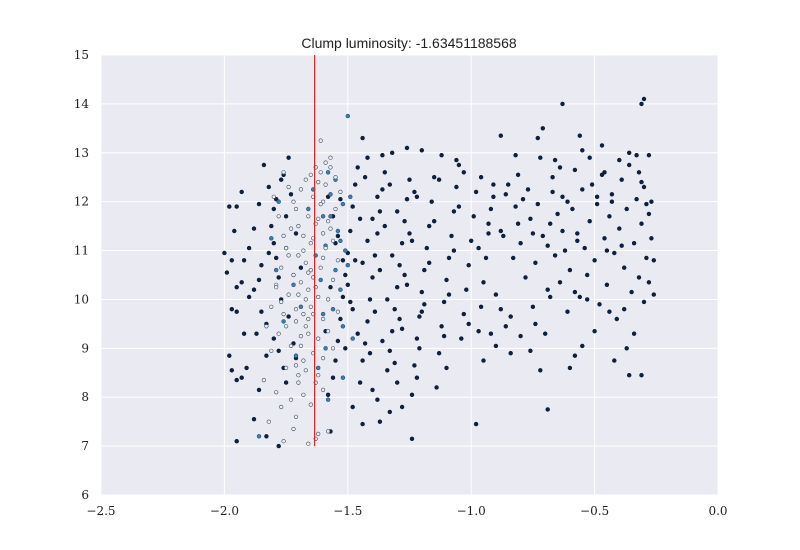 The image size is (800, 550). Describe the element at coordinates (406, 511) in the screenshot. I see `x-tick-labels: −2.5 −2.0 −1.5 −1.0 −0.5 0.0` at that location.